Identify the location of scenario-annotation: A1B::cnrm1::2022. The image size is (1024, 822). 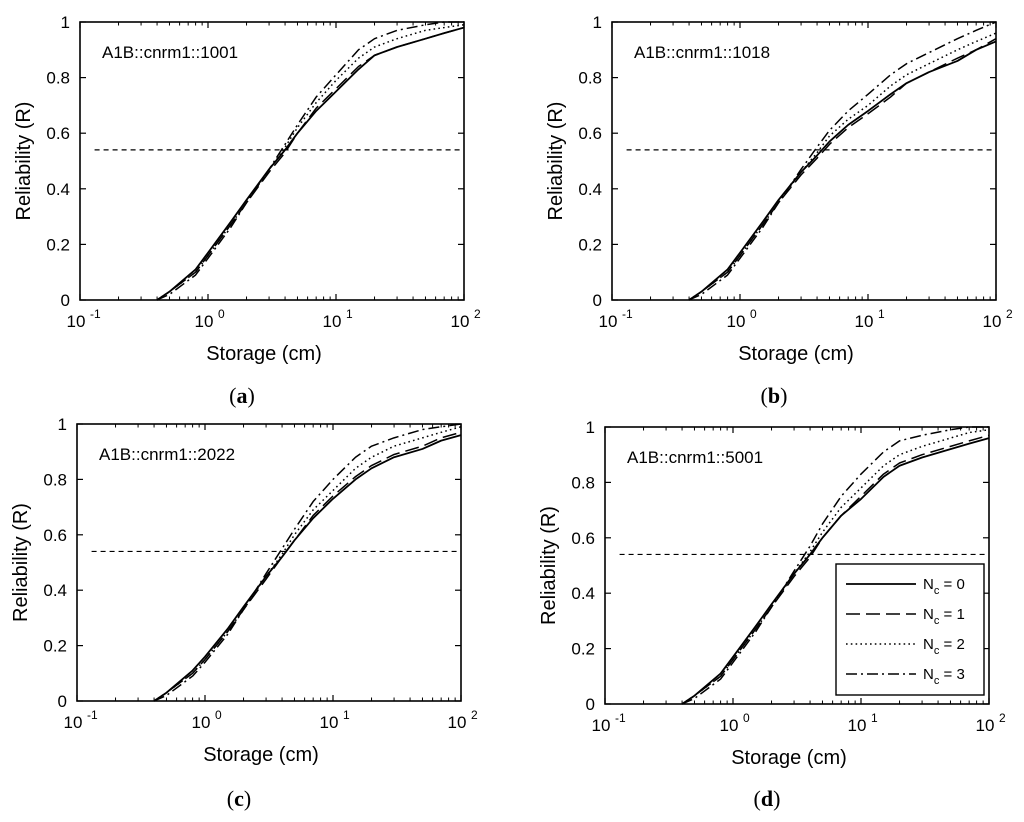
(167, 454).